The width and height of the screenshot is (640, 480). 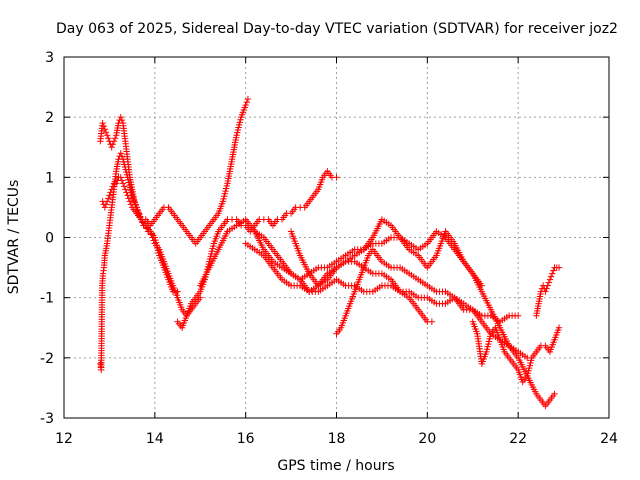 I want to click on y-axis-label: SDTVAR / TECUs, so click(x=14, y=237).